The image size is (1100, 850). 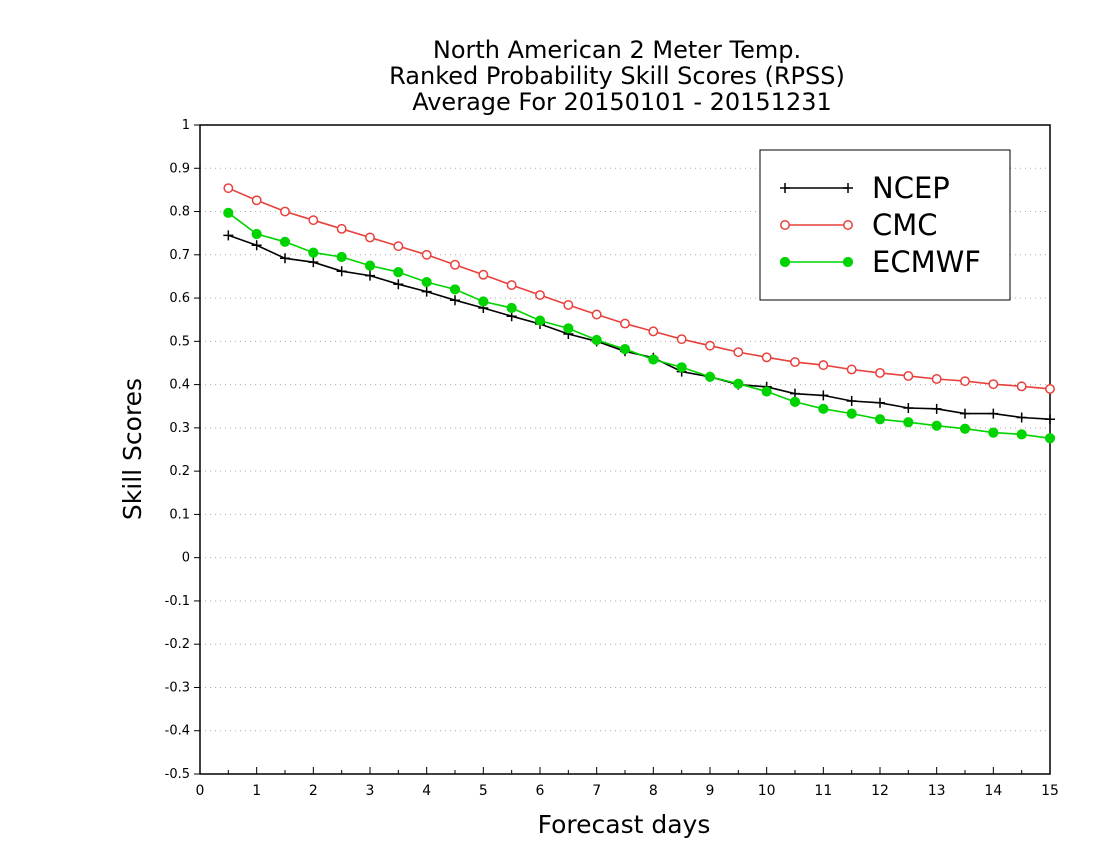 What do you see at coordinates (313, 791) in the screenshot?
I see `x-tick-label: 2` at bounding box center [313, 791].